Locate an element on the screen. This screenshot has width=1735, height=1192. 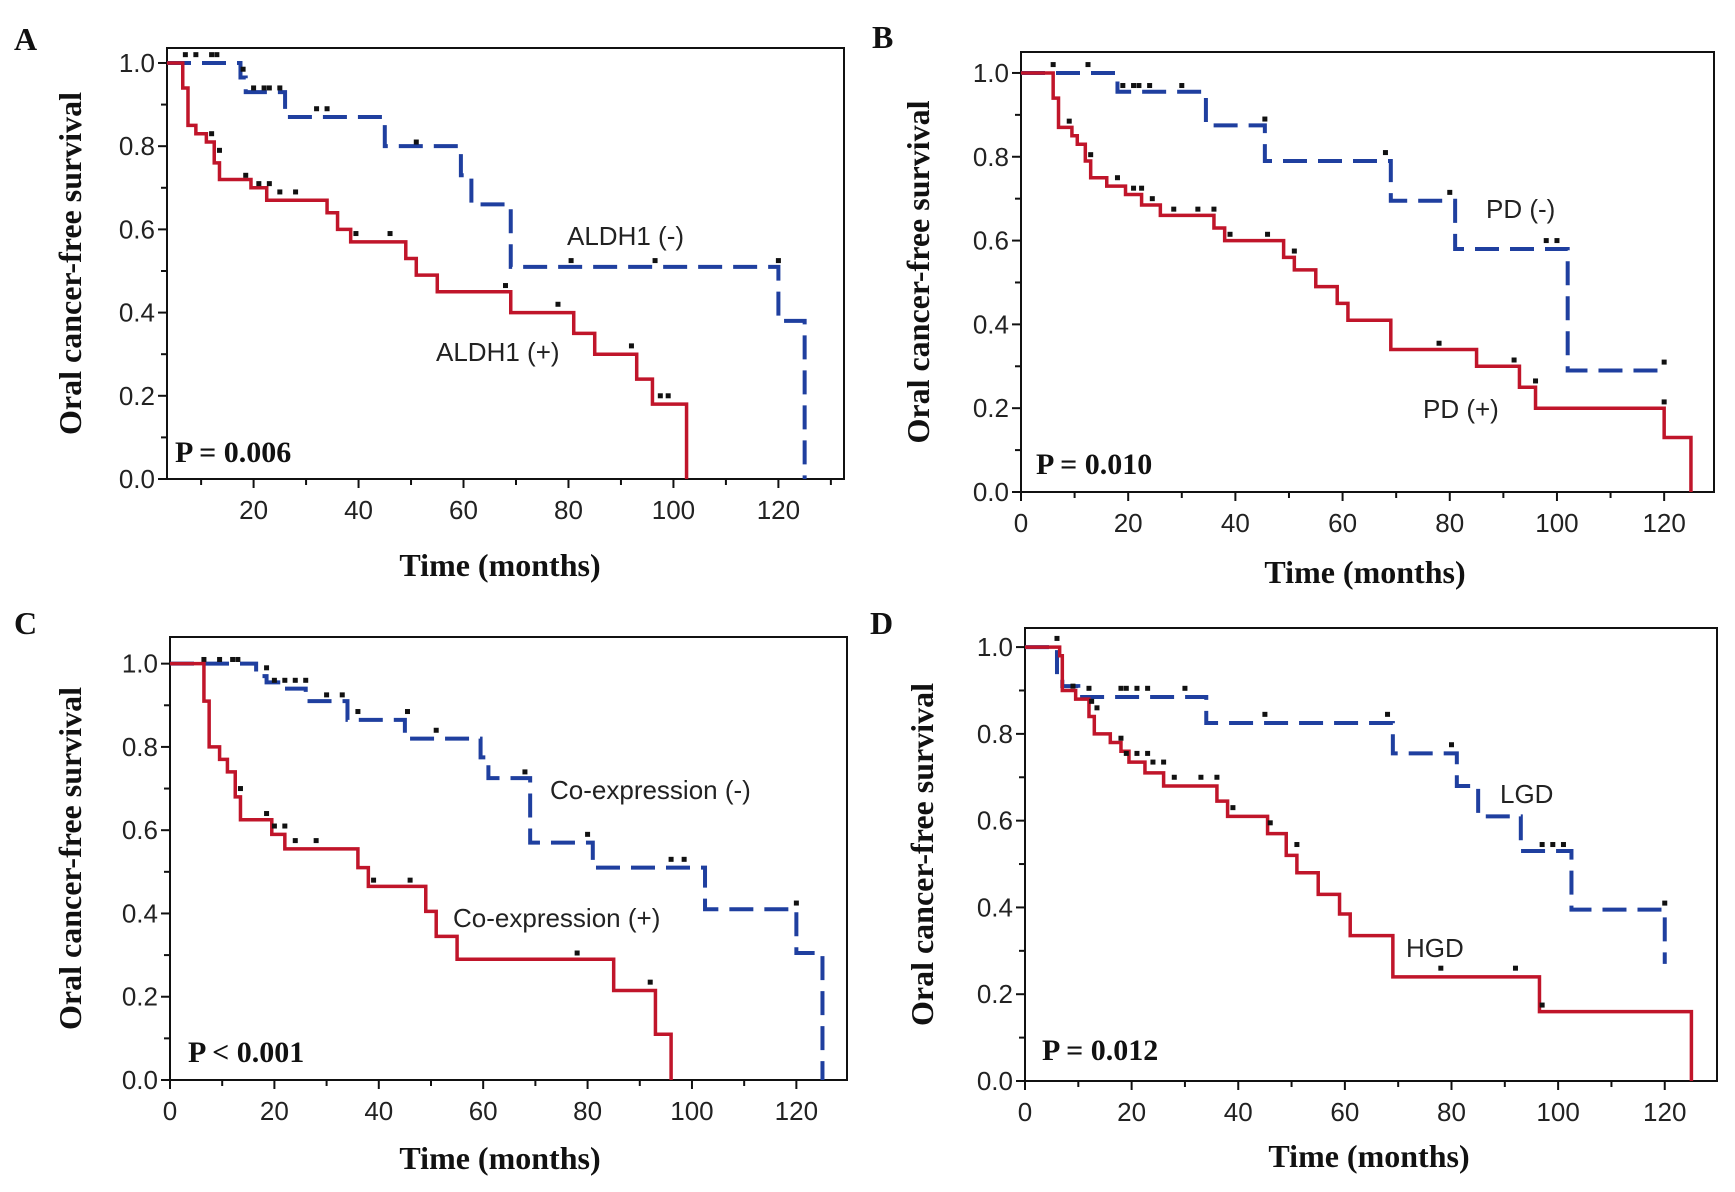
p-value: P = 0.010 is located at coordinates (1094, 464).